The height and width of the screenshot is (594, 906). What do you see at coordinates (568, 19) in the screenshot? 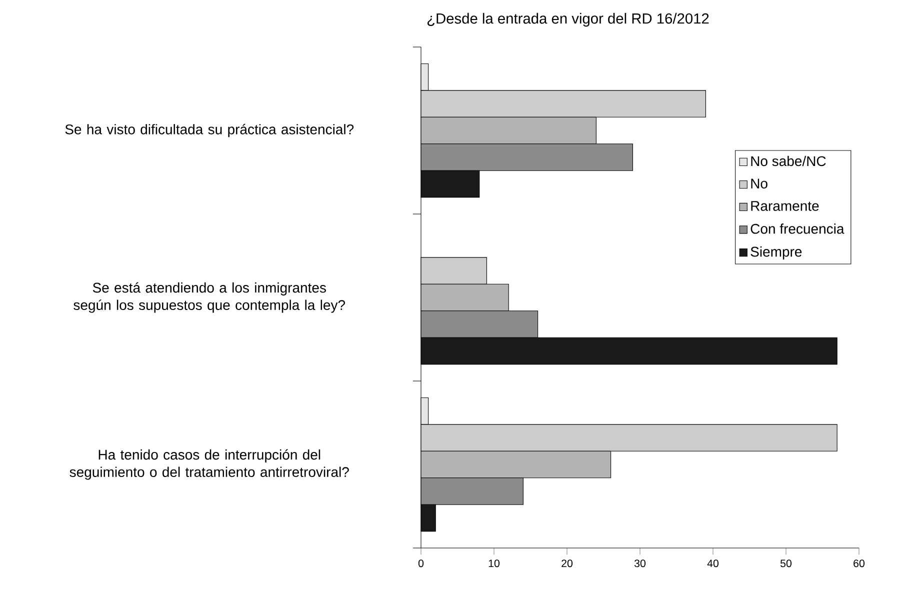
I see `chart-title: ¿Desde la entrada en vigor del RD 16/2012` at bounding box center [568, 19].